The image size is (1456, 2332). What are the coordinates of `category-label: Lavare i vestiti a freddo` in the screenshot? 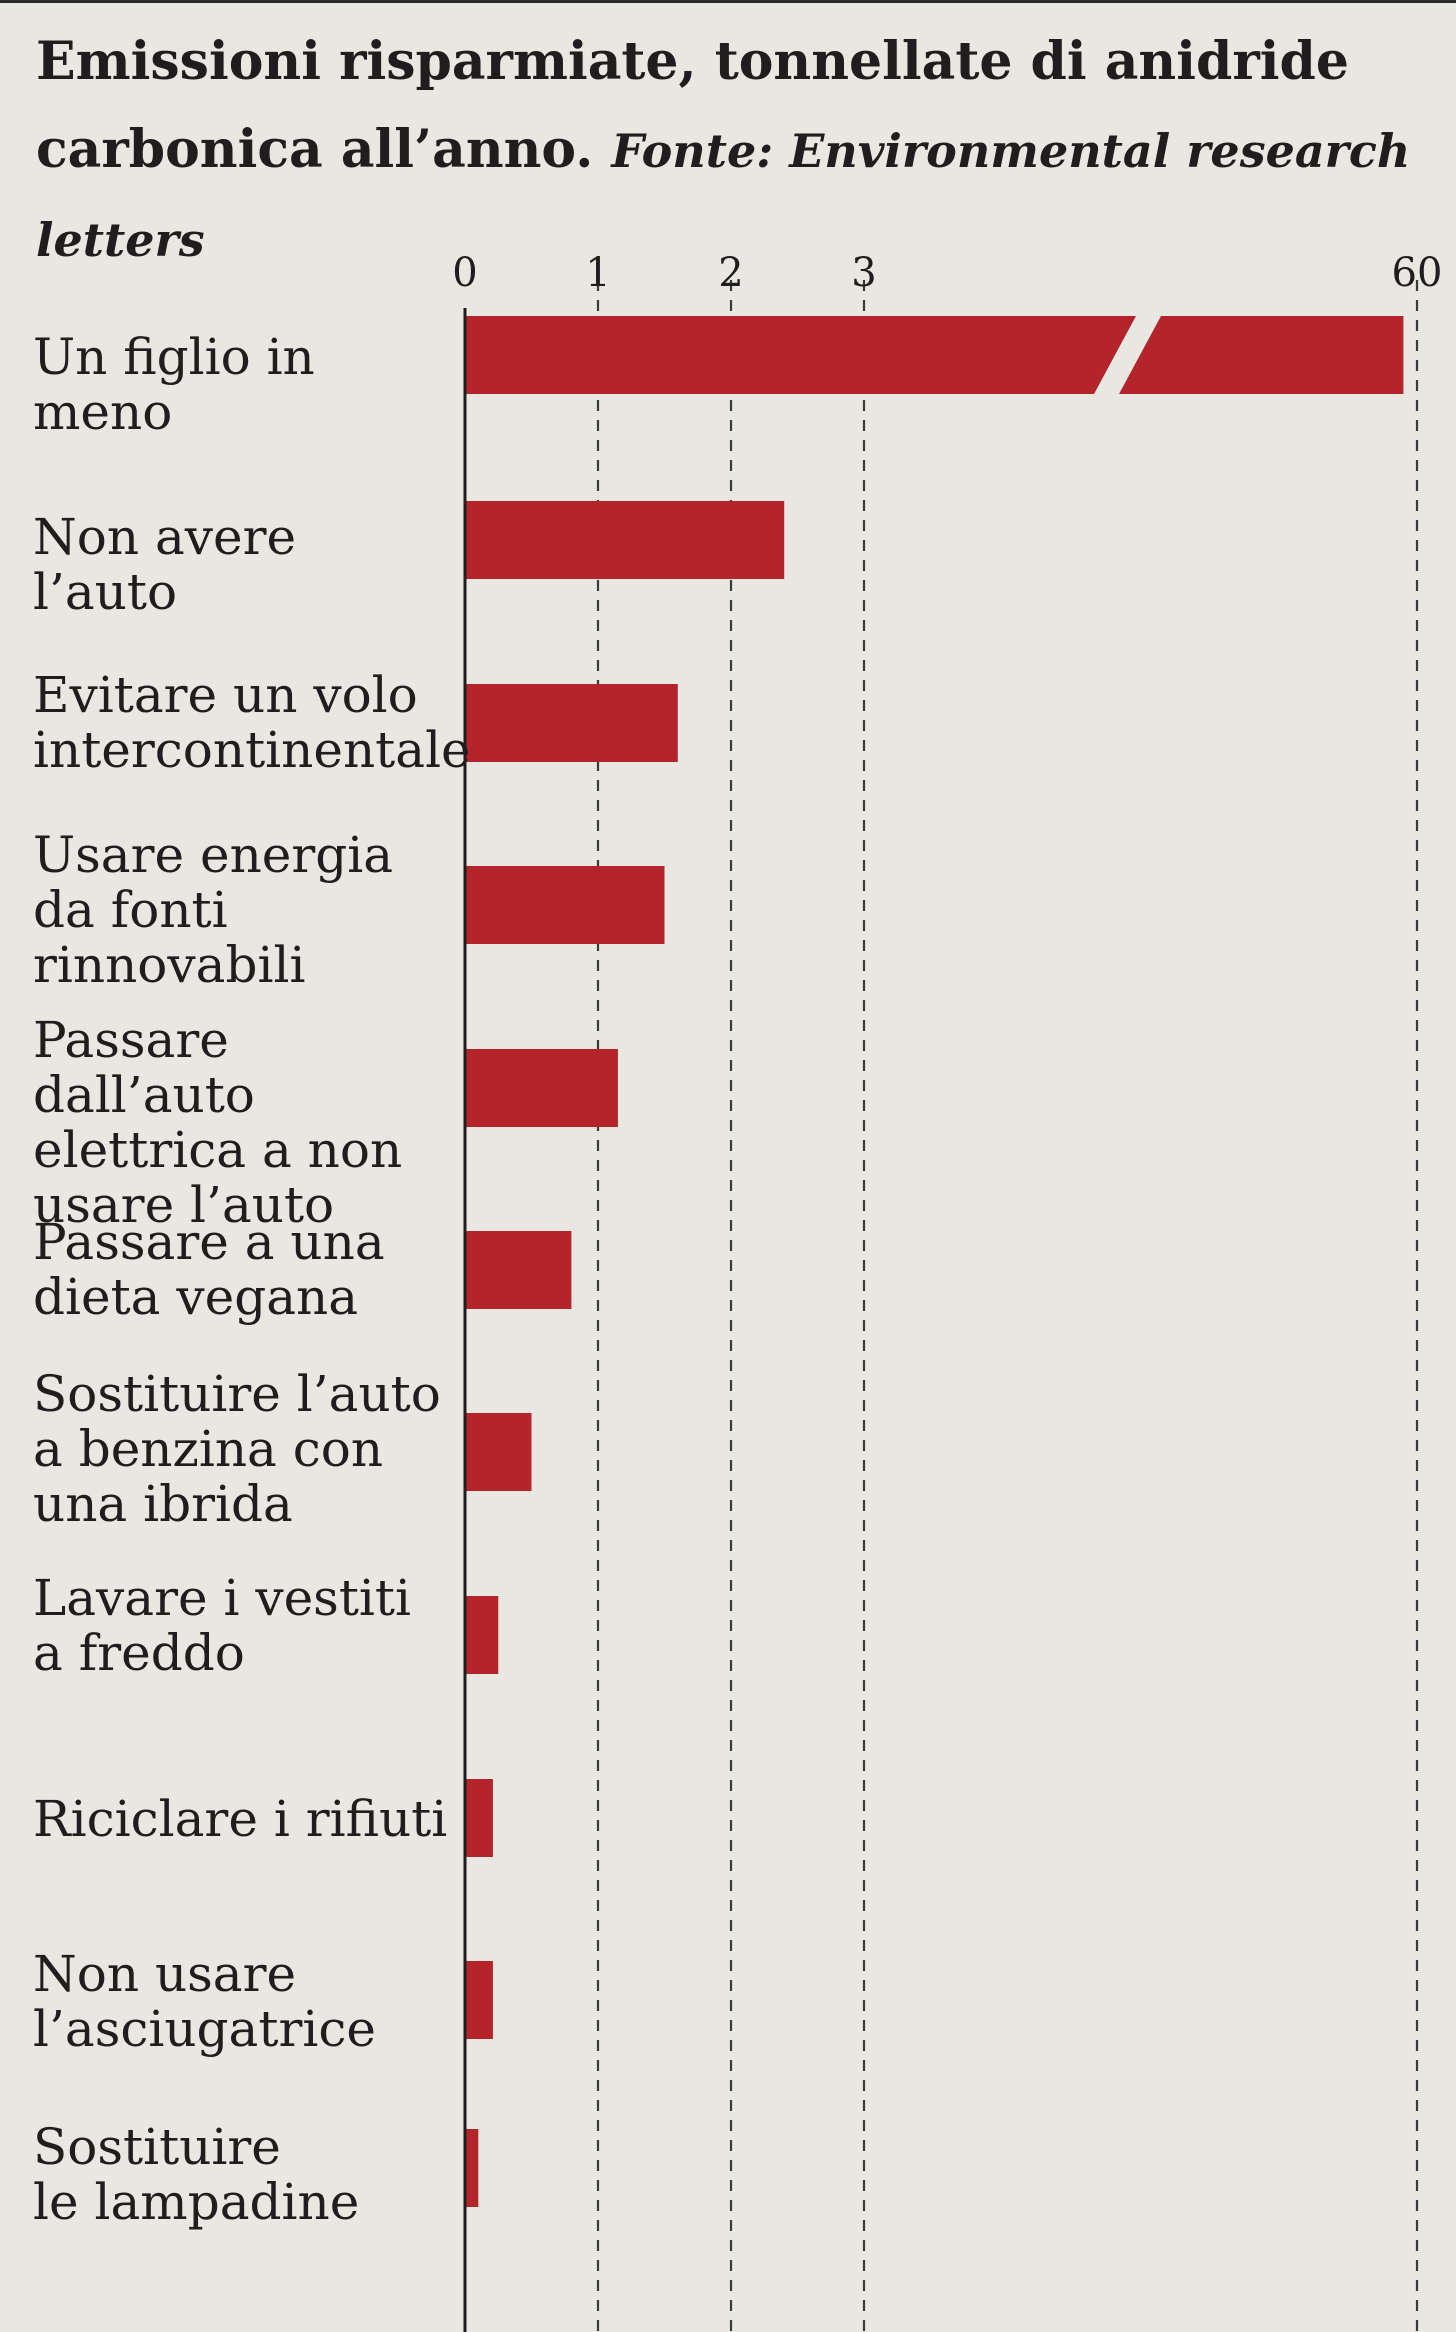 It's located at (222, 1625).